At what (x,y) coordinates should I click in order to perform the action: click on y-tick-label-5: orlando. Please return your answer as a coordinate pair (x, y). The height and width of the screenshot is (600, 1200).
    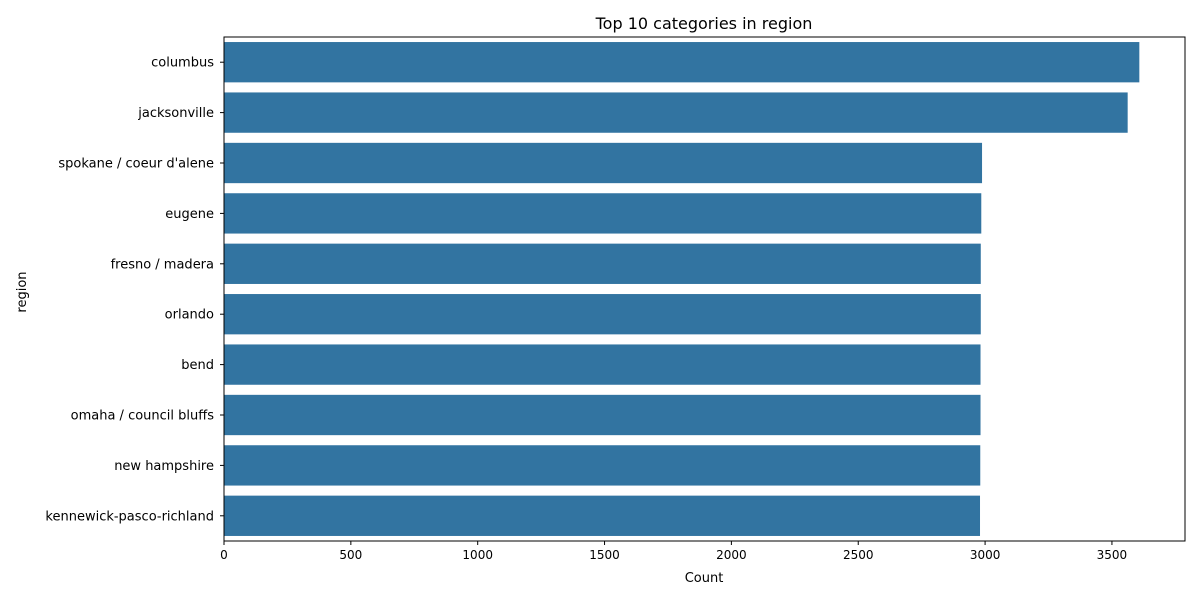
    Looking at the image, I should click on (189, 315).